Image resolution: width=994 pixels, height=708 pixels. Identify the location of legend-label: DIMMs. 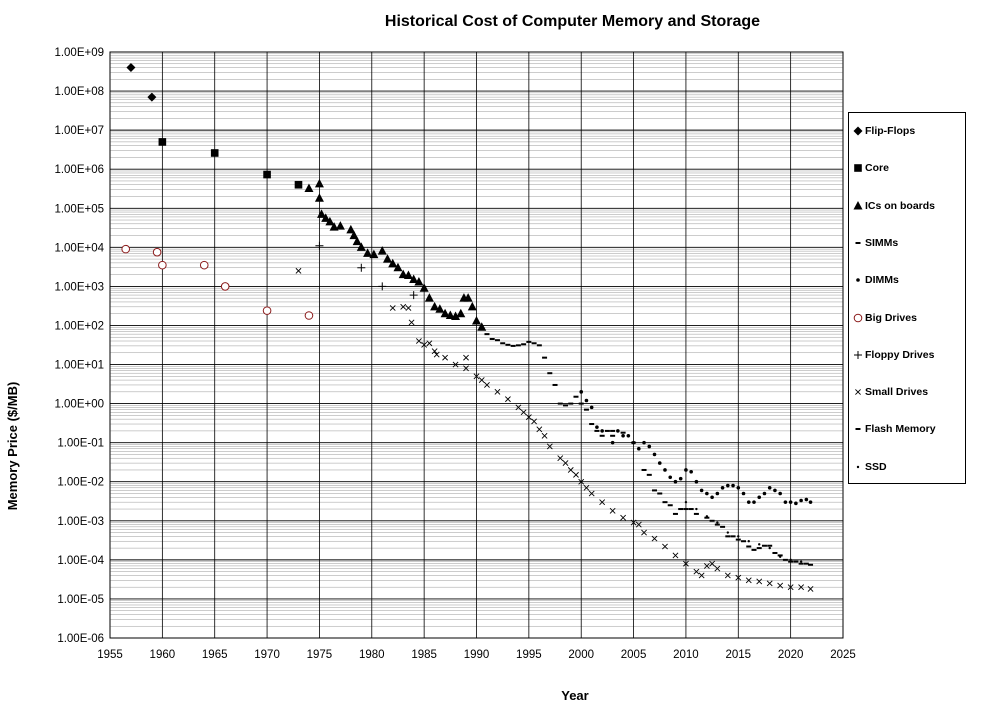
(882, 280).